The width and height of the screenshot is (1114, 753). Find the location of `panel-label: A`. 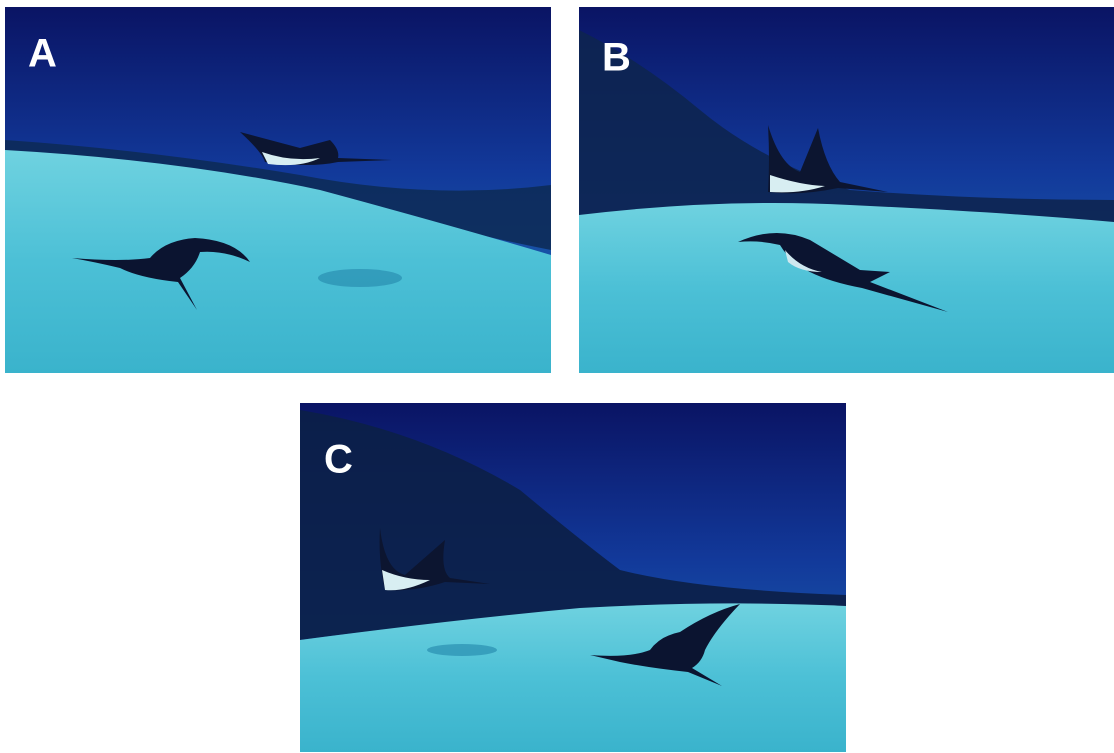

panel-label: A is located at coordinates (42, 54).